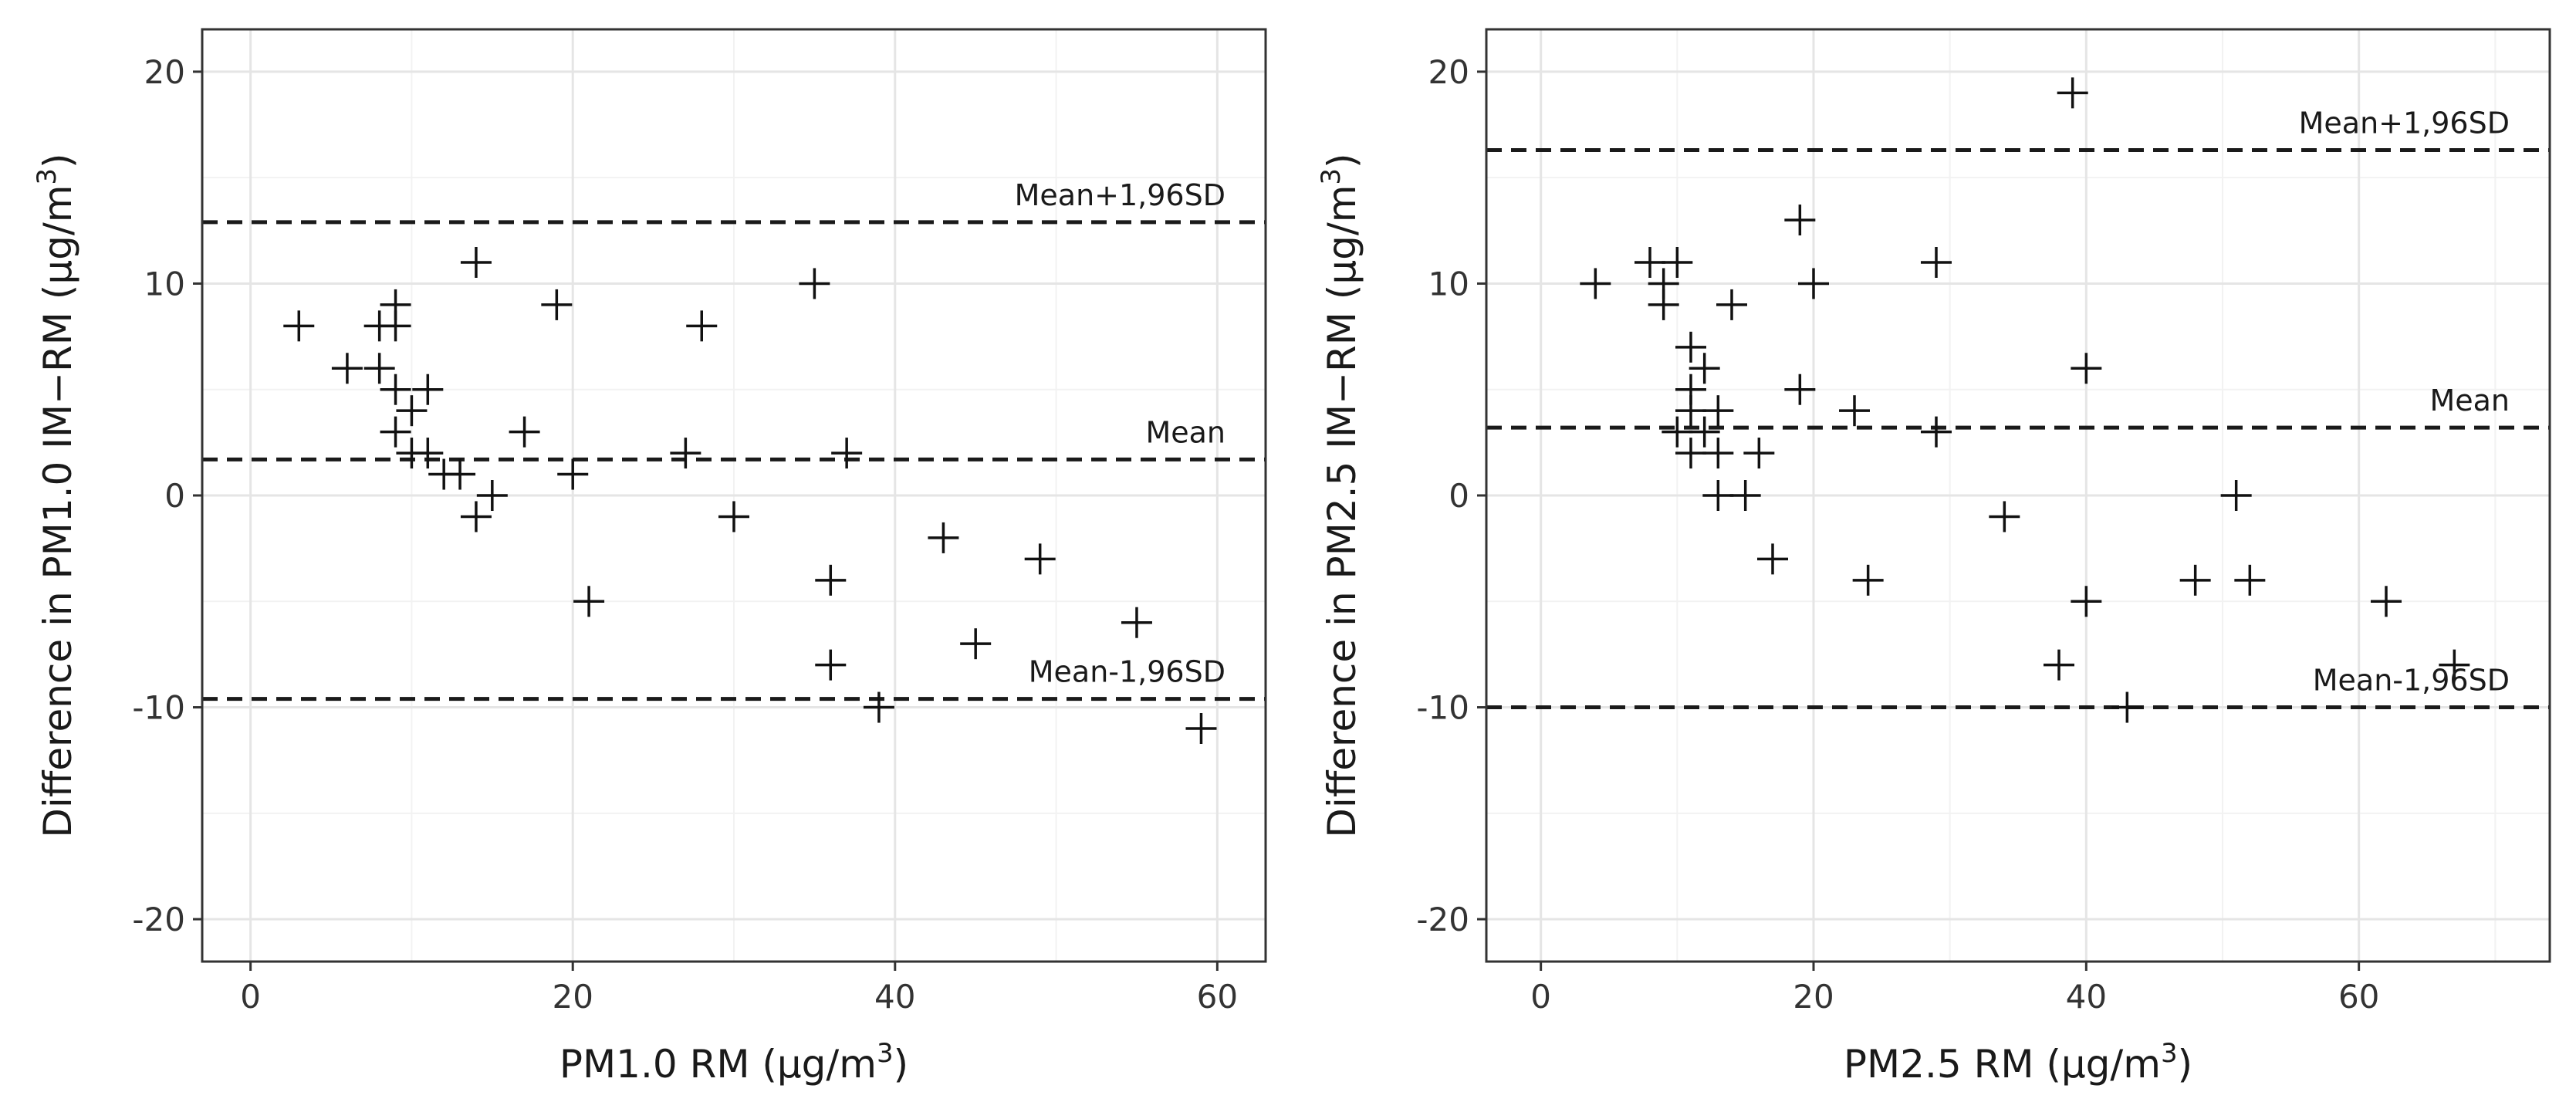 The height and width of the screenshot is (1119, 2576). I want to click on y-axis-title: Difference in PM1.0 IM−RM (µg/m3), so click(56, 495).